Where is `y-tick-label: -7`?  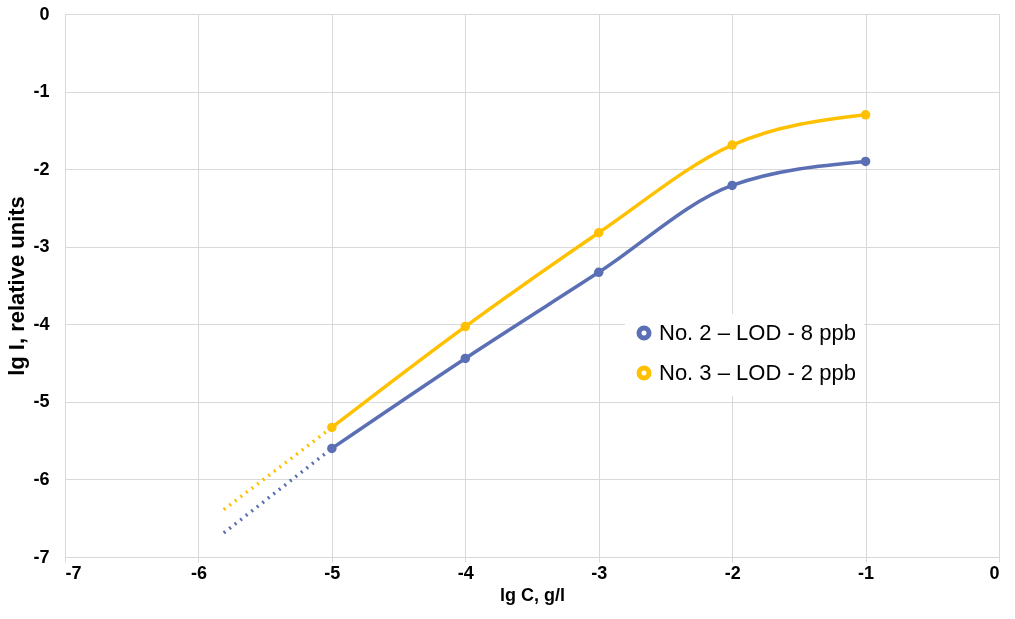
y-tick-label: -7 is located at coordinates (41, 556).